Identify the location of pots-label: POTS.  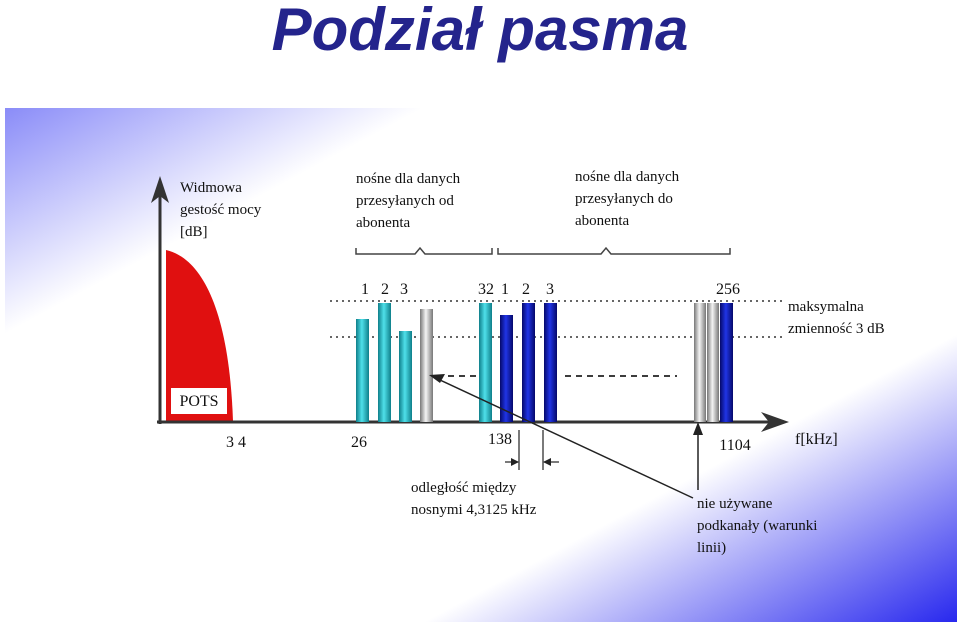
(198, 401).